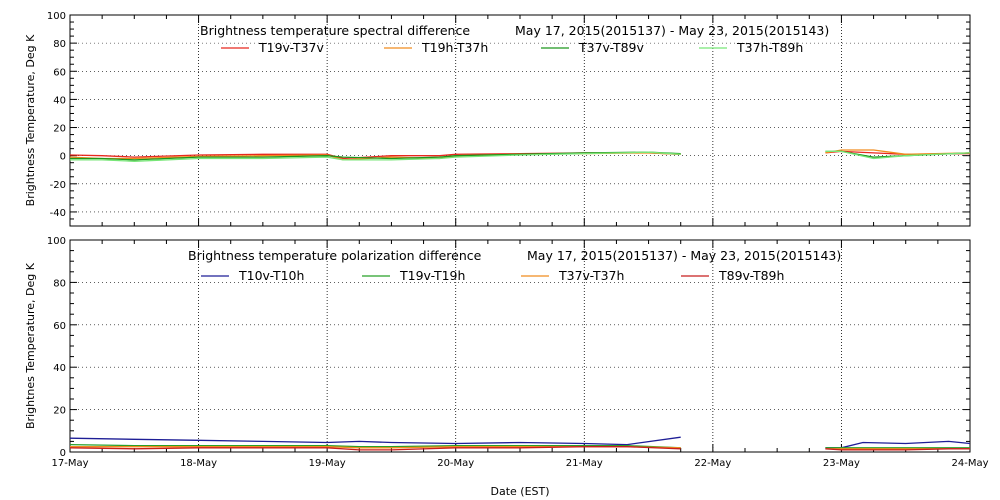 The height and width of the screenshot is (500, 1000). Describe the element at coordinates (455, 463) in the screenshot. I see `x-tick-label: 20-May` at that location.